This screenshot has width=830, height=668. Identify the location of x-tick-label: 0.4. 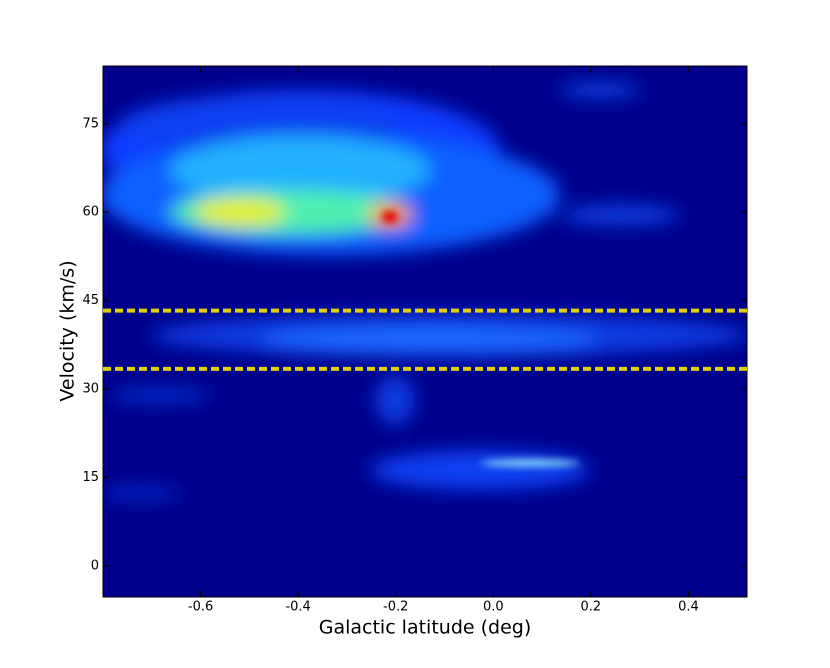
(688, 607).